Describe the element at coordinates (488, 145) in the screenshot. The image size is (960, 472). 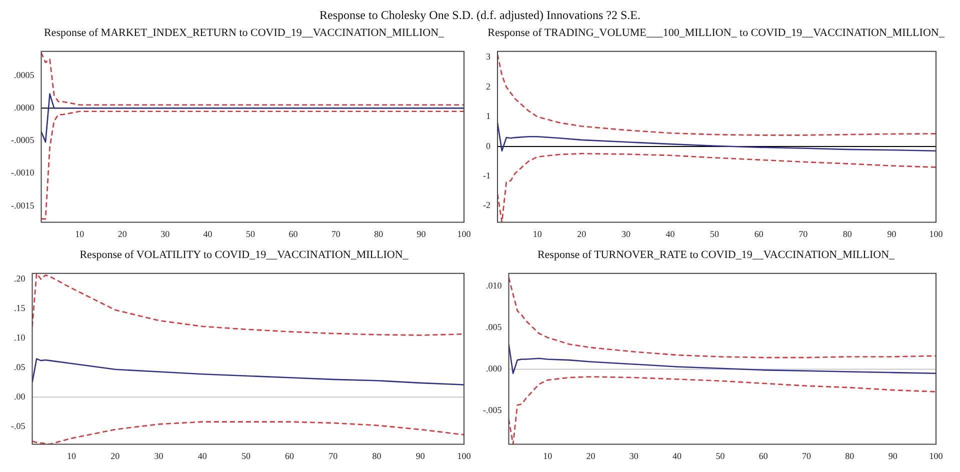
I see `y-tick-label: 0` at that location.